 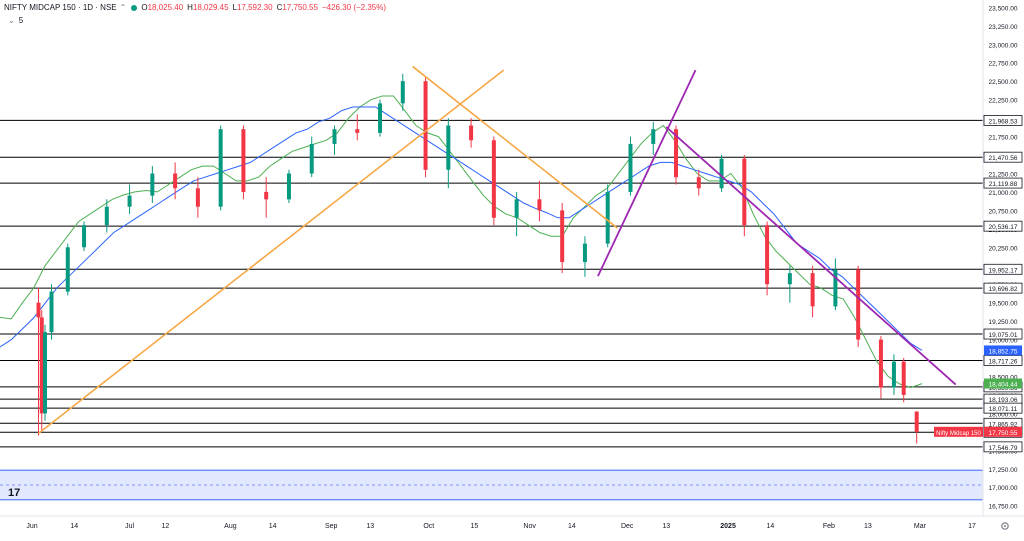 What do you see at coordinates (1003, 82) in the screenshot?
I see `y-axis-tick-label: 22,500.00` at bounding box center [1003, 82].